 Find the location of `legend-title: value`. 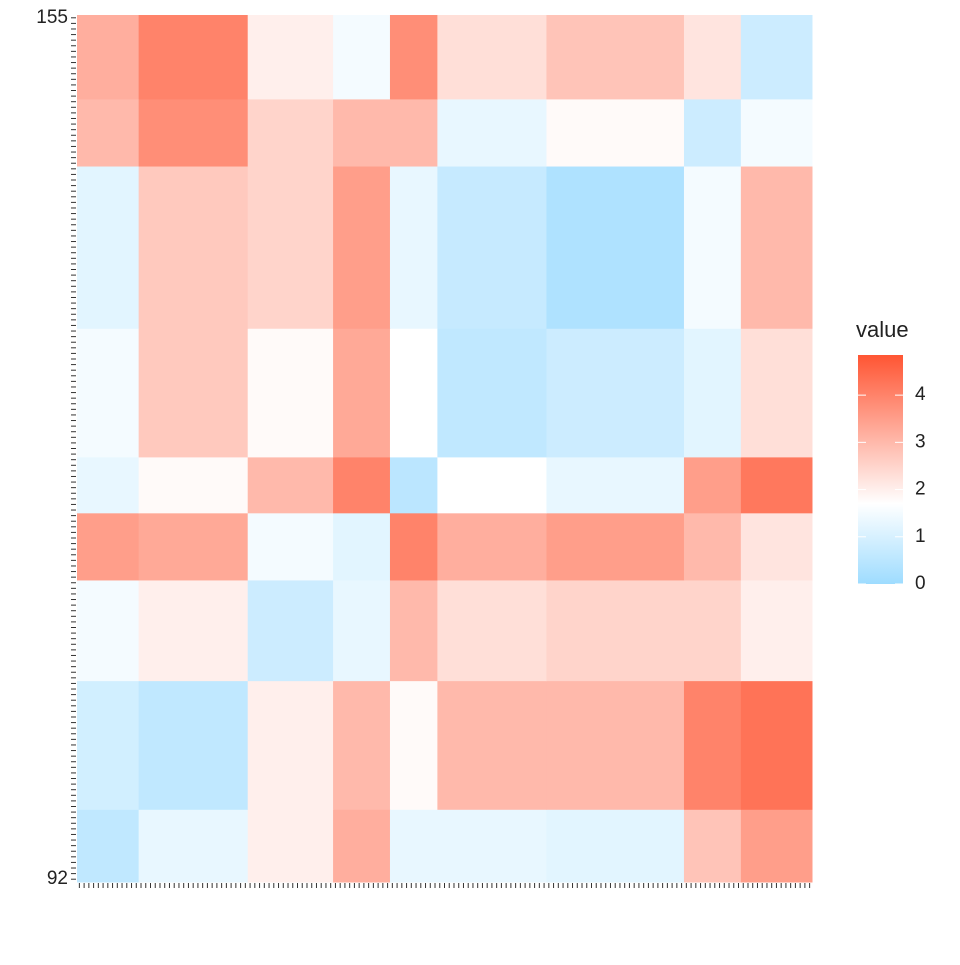

legend-title: value is located at coordinates (882, 329).